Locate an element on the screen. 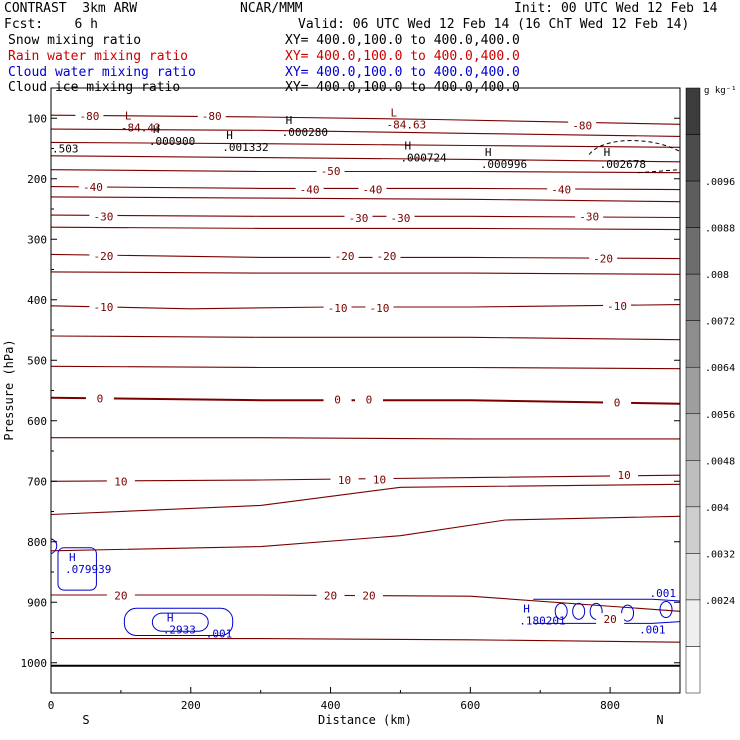 This screenshot has width=740, height=740. extremum-value: .000724 is located at coordinates (423, 158).